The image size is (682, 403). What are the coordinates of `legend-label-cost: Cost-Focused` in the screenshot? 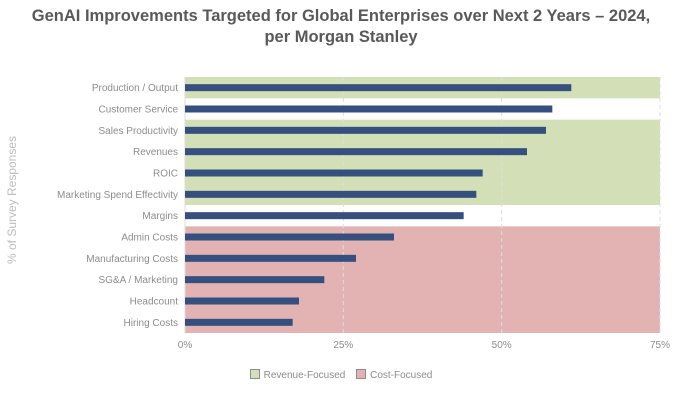 It's located at (401, 375).